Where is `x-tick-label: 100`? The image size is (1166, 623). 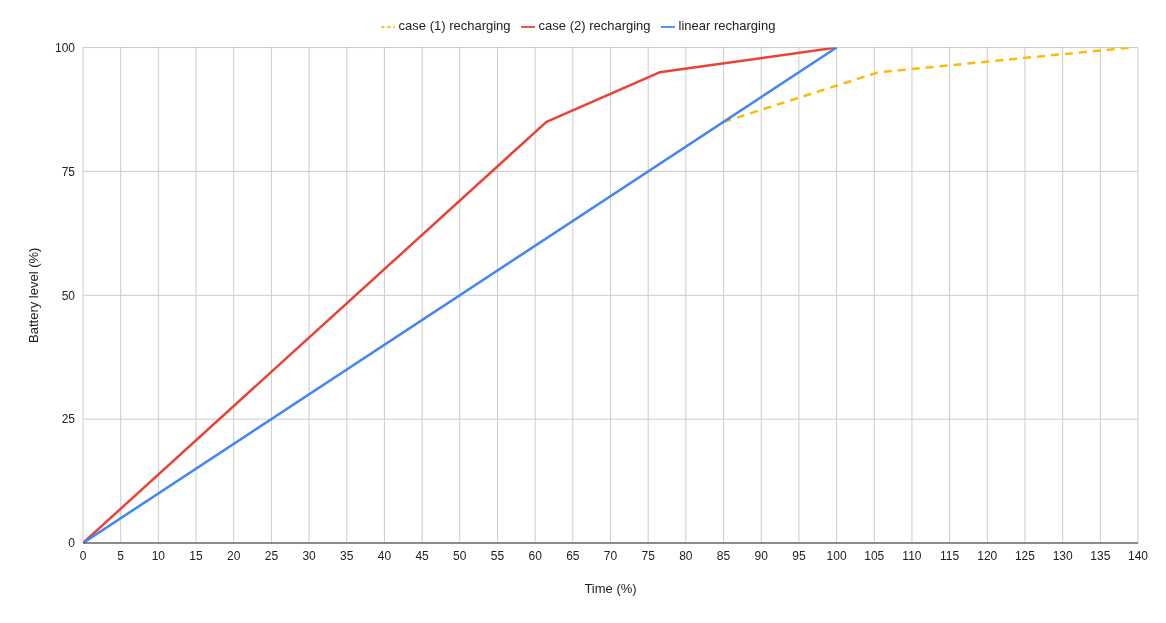
x-tick-label: 100 is located at coordinates (836, 555).